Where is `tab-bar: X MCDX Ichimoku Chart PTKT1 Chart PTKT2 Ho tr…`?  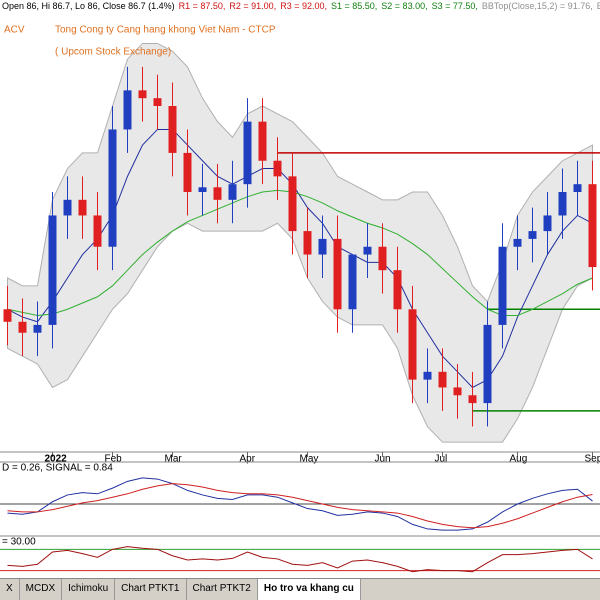
tab-bar: X MCDX Ichimoku Chart PTKT1 Chart PTKT2 Ho tr… is located at coordinates (300, 589).